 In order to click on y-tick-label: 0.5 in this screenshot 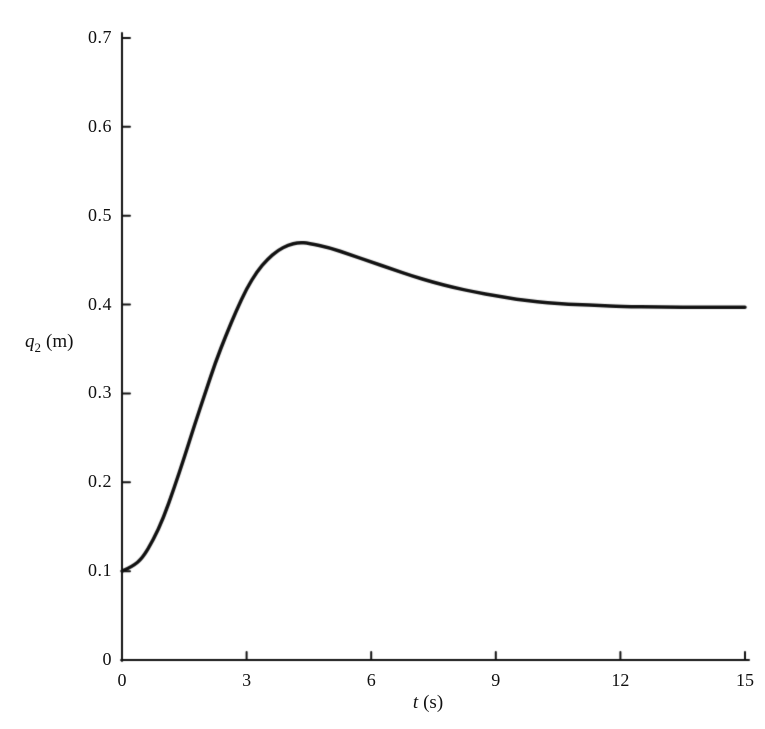, I will do `click(100, 214)`.